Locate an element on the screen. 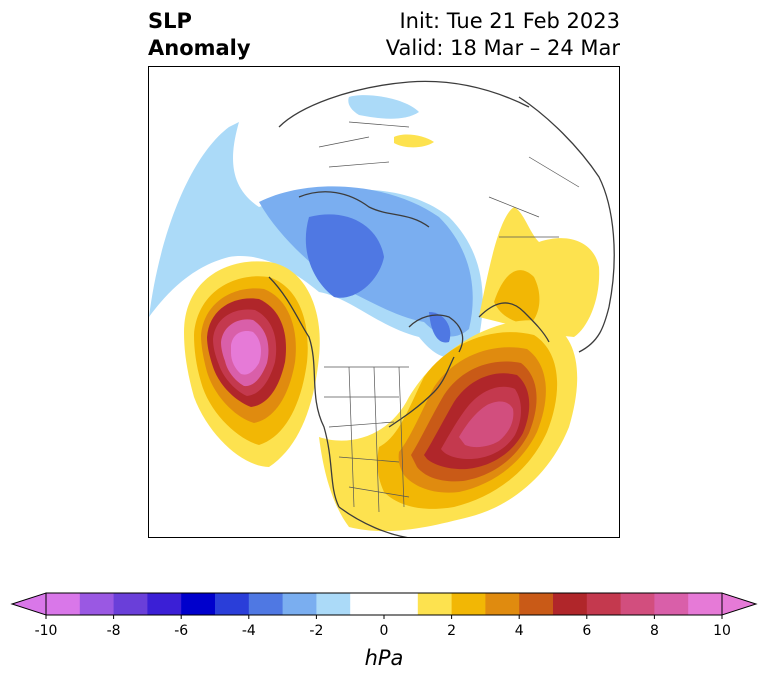 This screenshot has width=768, height=684. light-blue-north is located at coordinates (383, 107).